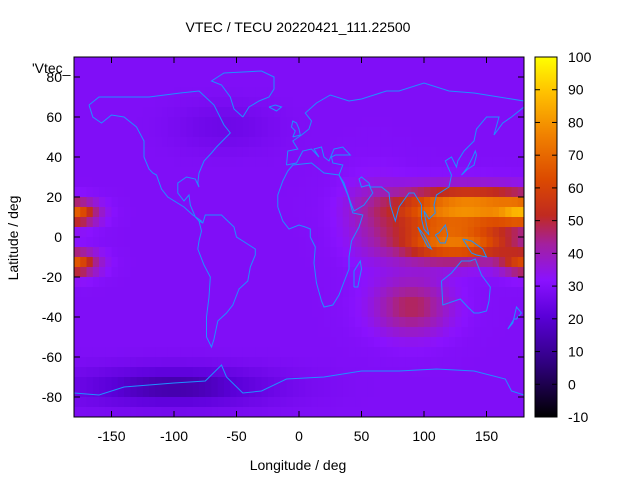  I want to click on key-label: 'Vtec_, so click(51, 68).